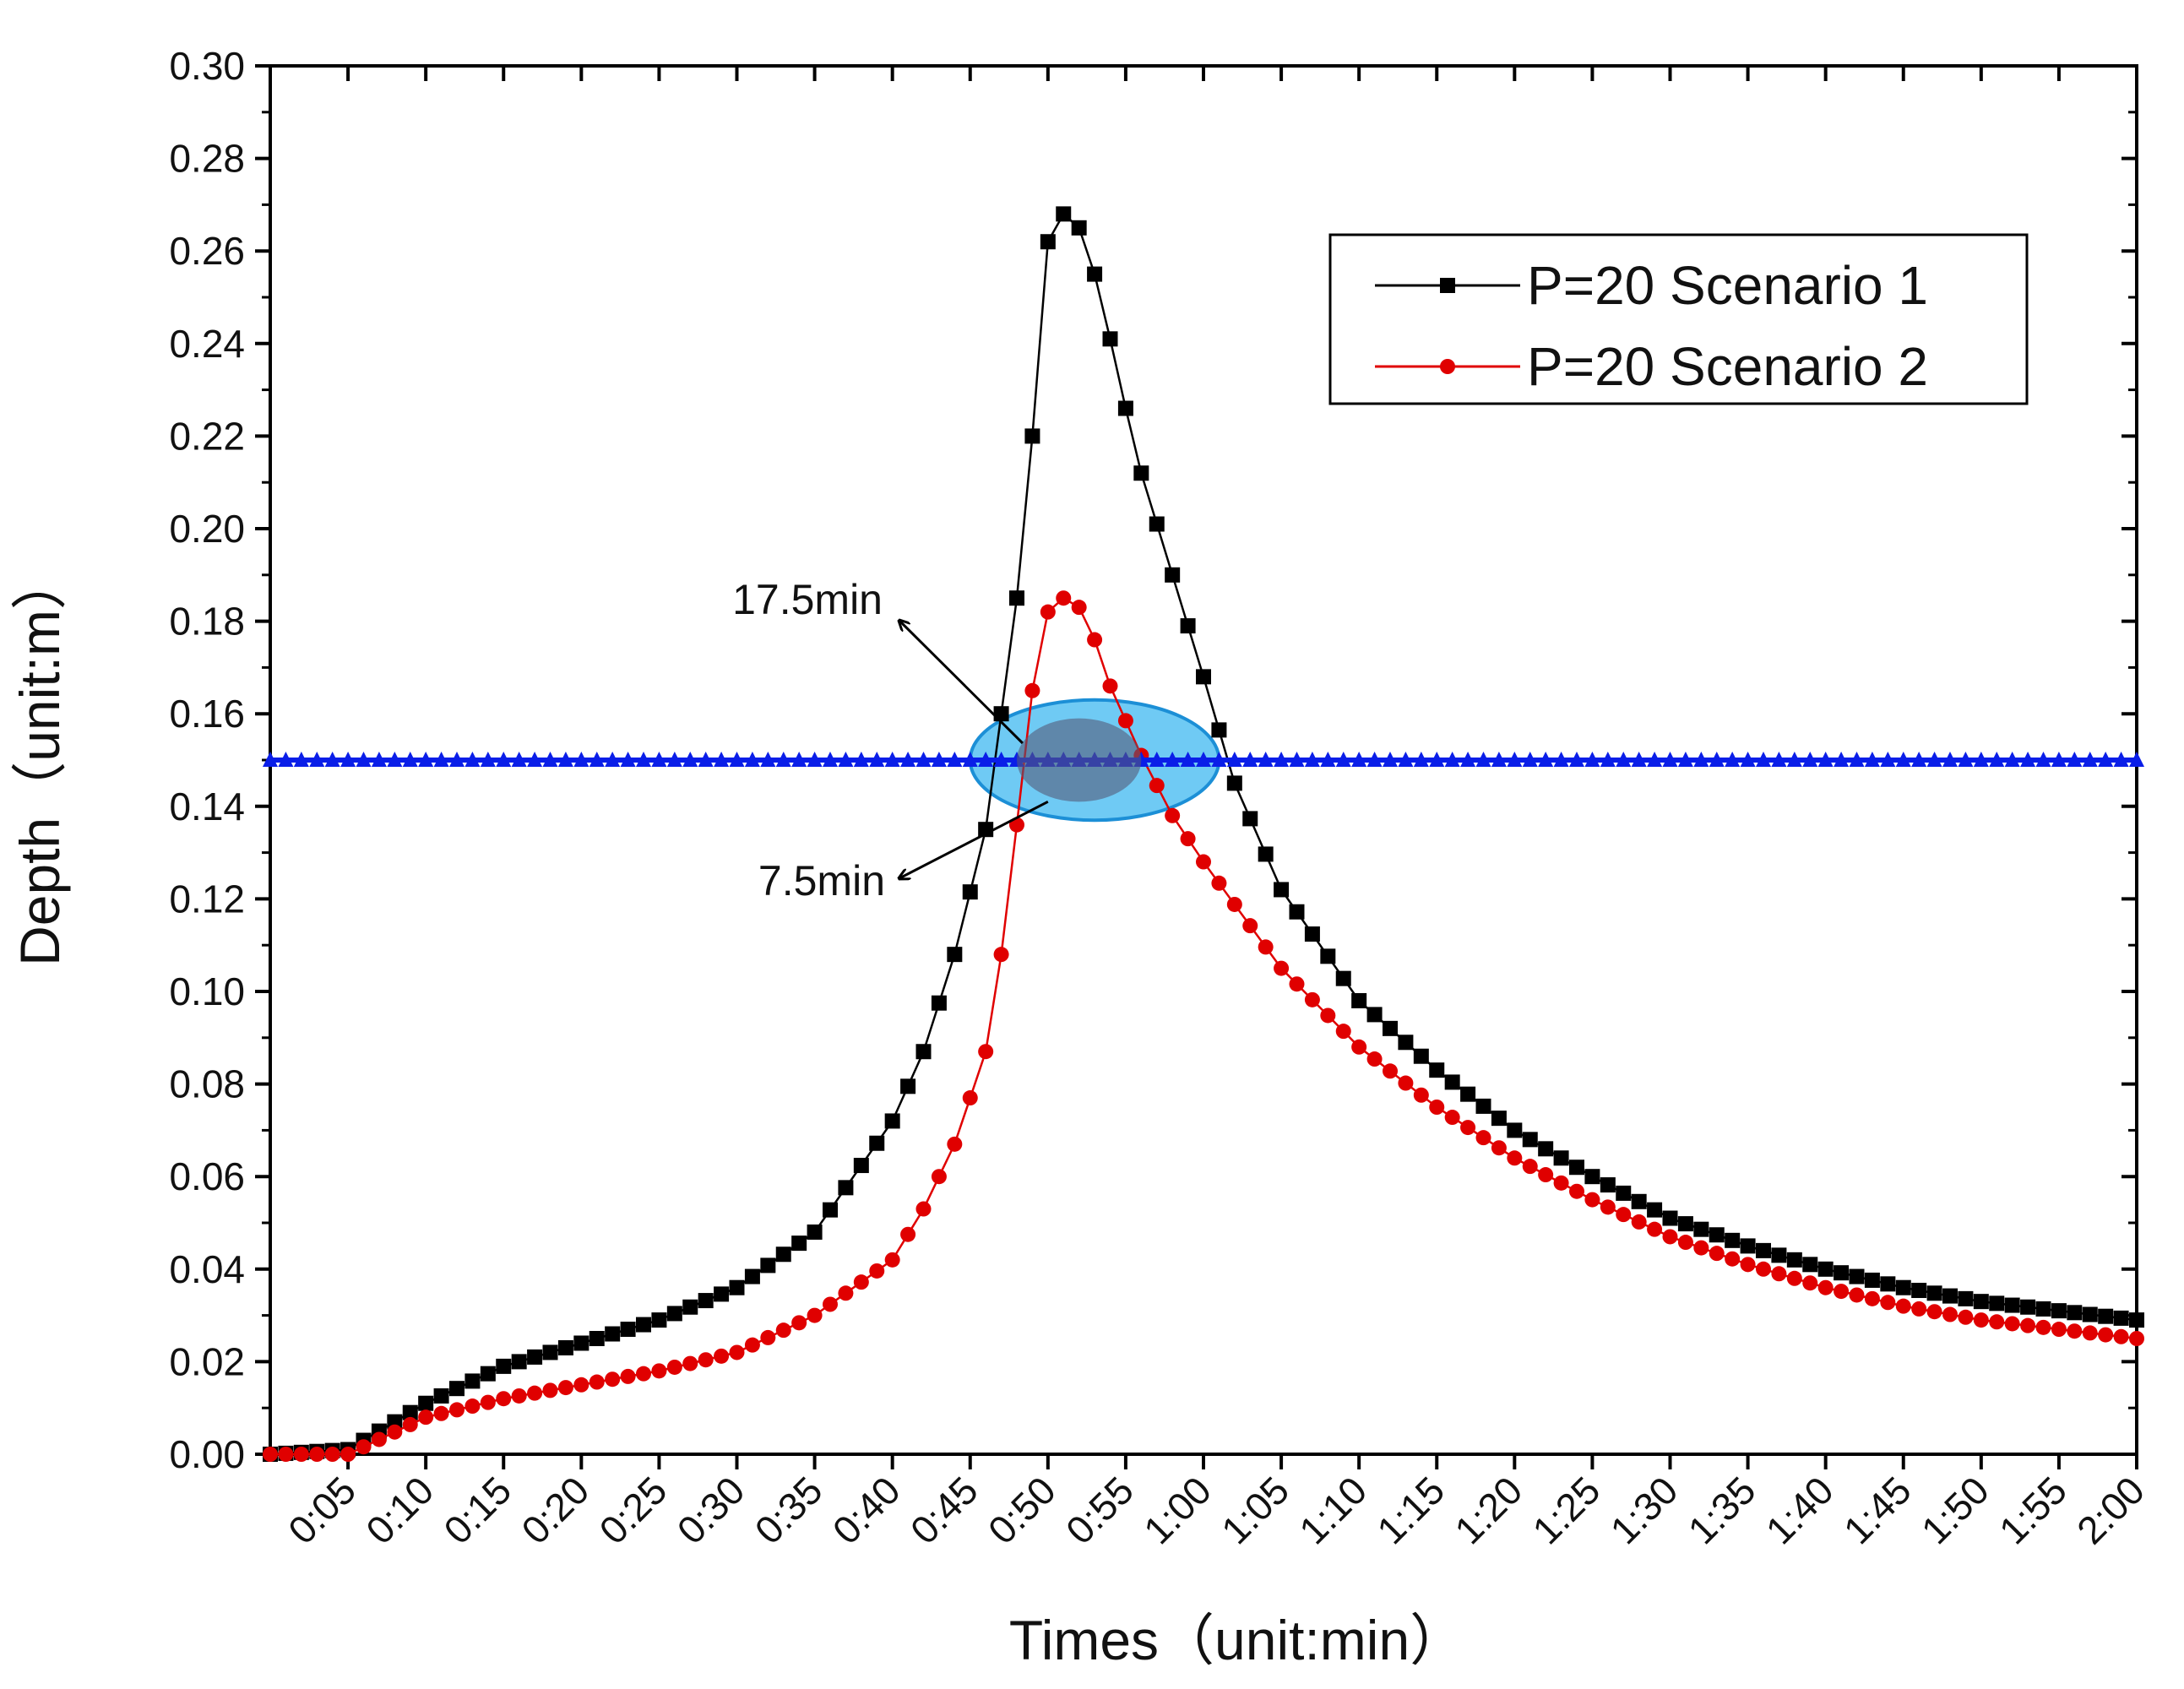 The height and width of the screenshot is (1689, 2184). What do you see at coordinates (207, 344) in the screenshot?
I see `y-tick-label: 0.24` at bounding box center [207, 344].